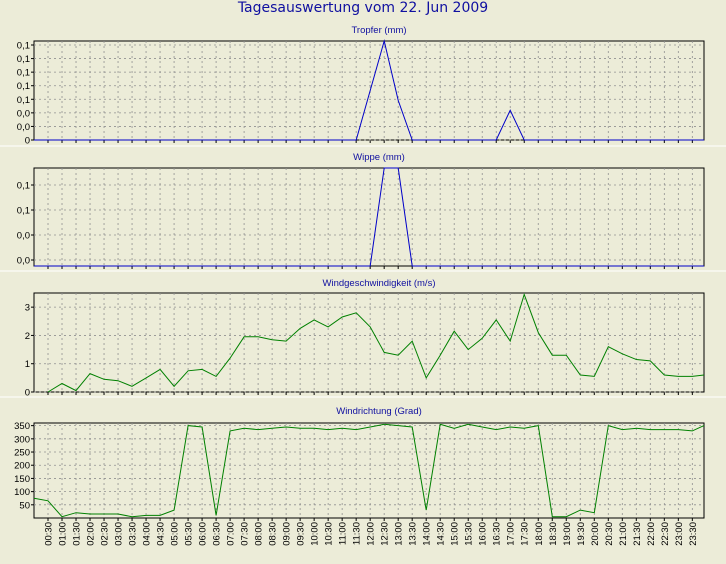 This screenshot has width=726, height=564. I want to click on y-tick-label: 100, so click(22, 492).